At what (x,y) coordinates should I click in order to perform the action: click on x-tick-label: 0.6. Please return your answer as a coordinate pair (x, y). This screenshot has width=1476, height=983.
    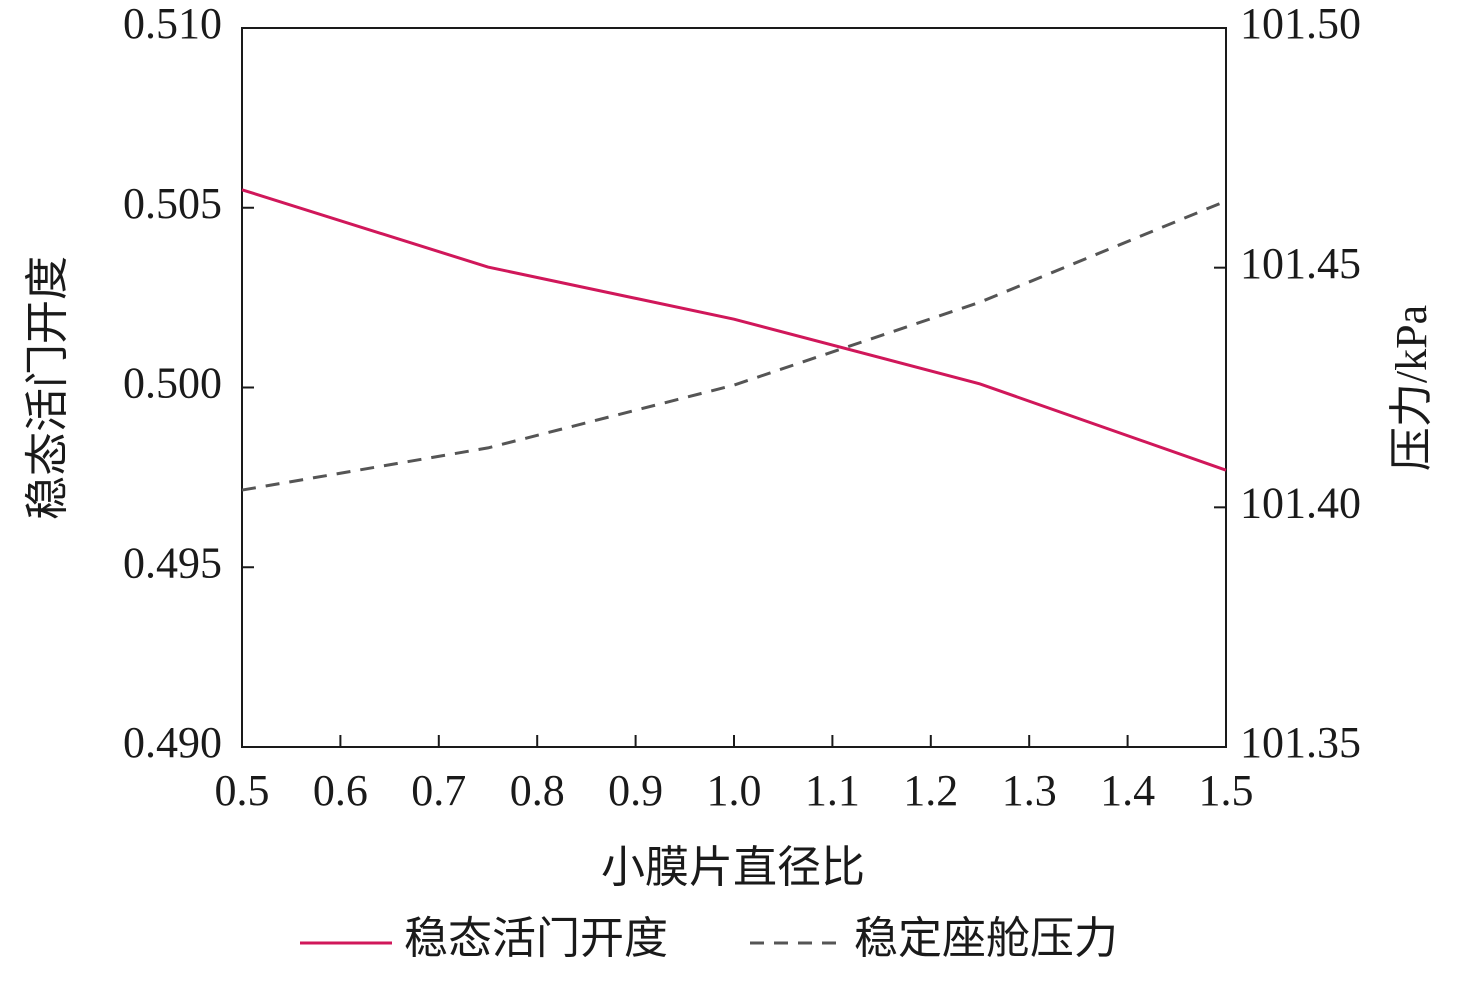
    Looking at the image, I should click on (340, 790).